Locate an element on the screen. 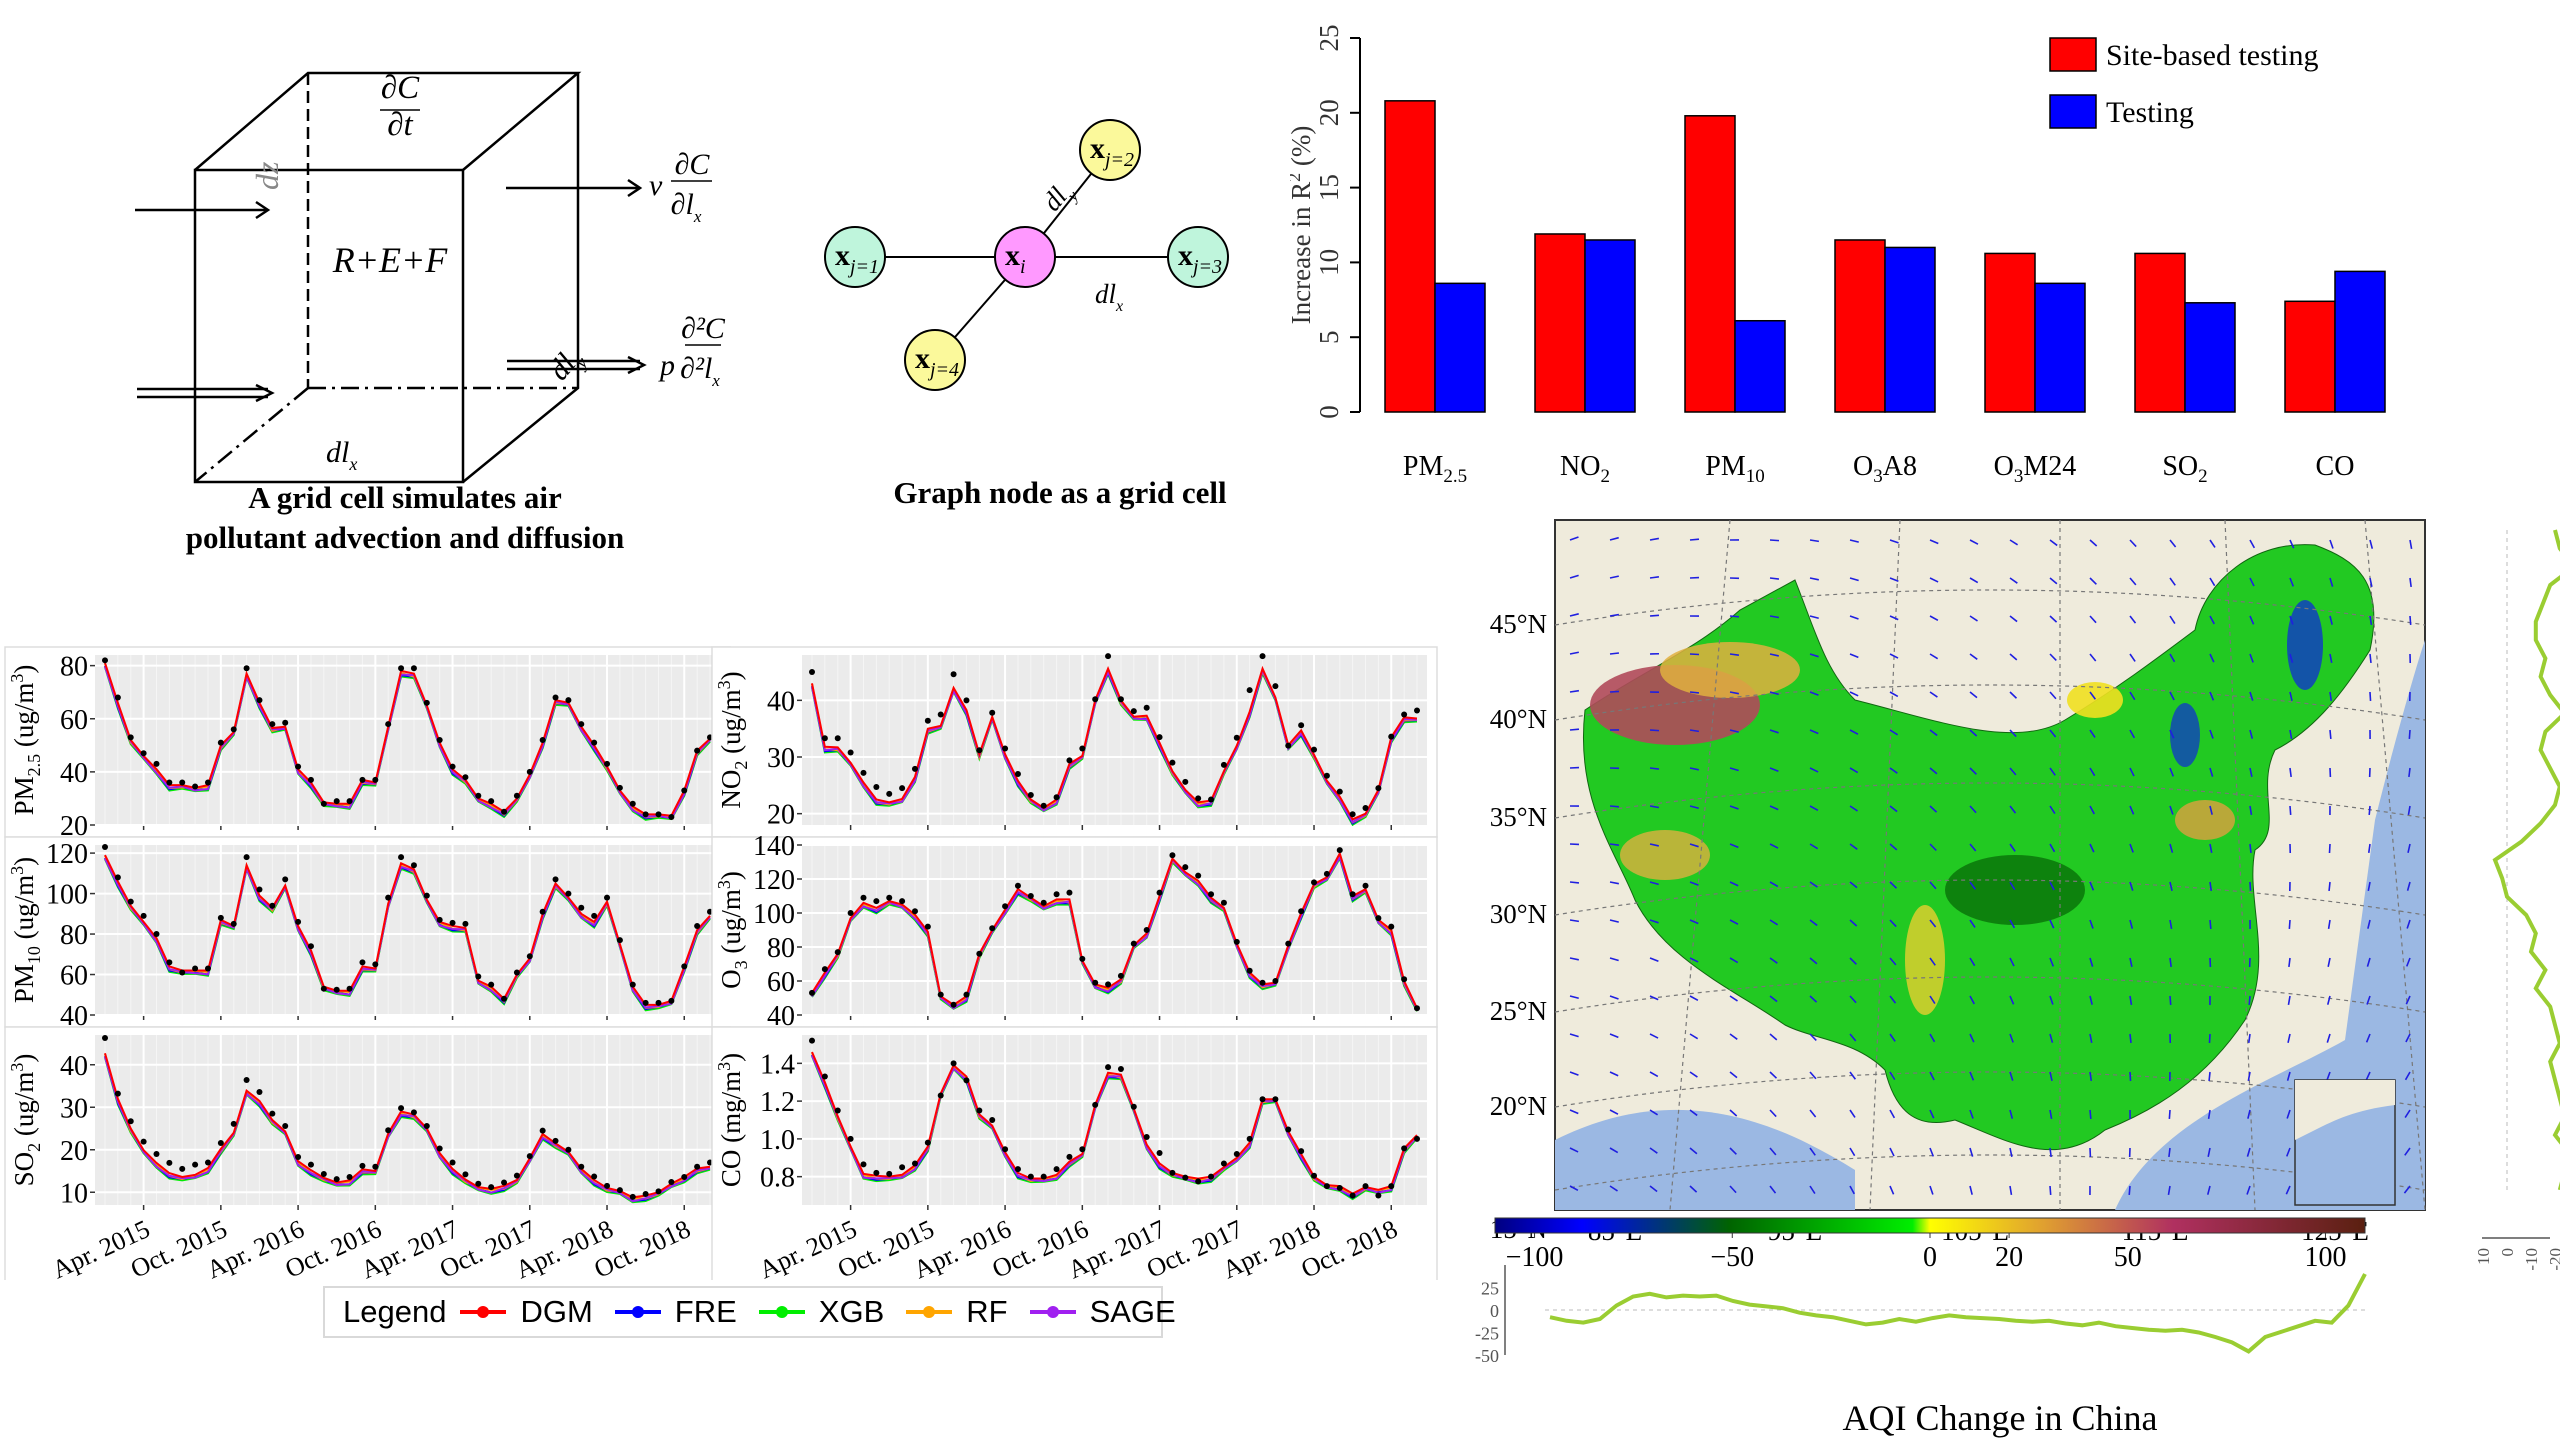 The height and width of the screenshot is (1440, 2560). china-landmass is located at coordinates (1979, 847).